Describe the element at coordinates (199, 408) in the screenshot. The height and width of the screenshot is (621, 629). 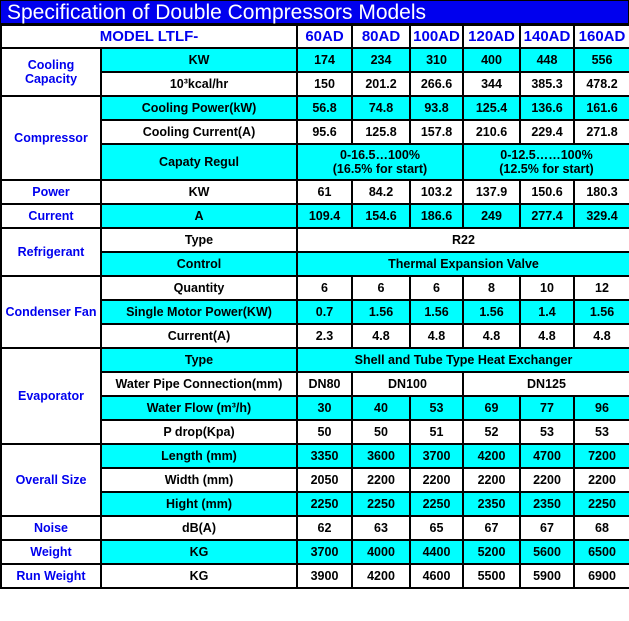
I see `parameter-label: Water Flow (m³/h)` at that location.